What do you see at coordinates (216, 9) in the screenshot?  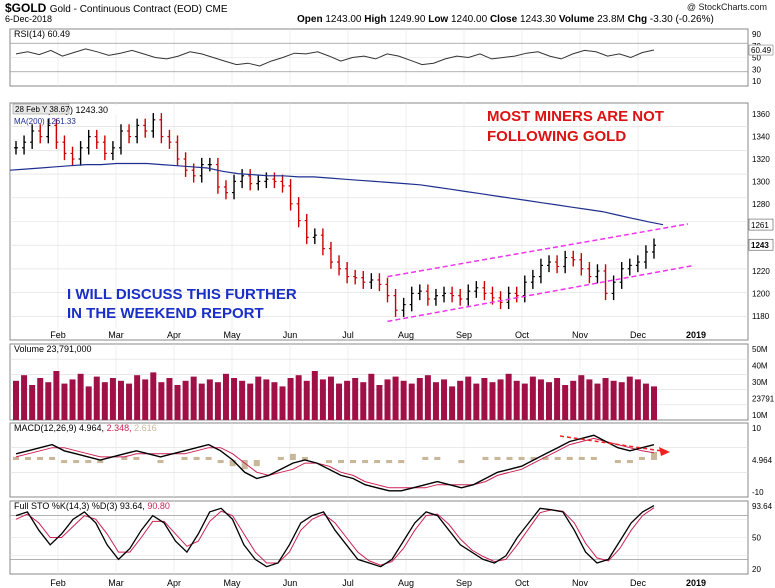 I see `exchange: CME` at bounding box center [216, 9].